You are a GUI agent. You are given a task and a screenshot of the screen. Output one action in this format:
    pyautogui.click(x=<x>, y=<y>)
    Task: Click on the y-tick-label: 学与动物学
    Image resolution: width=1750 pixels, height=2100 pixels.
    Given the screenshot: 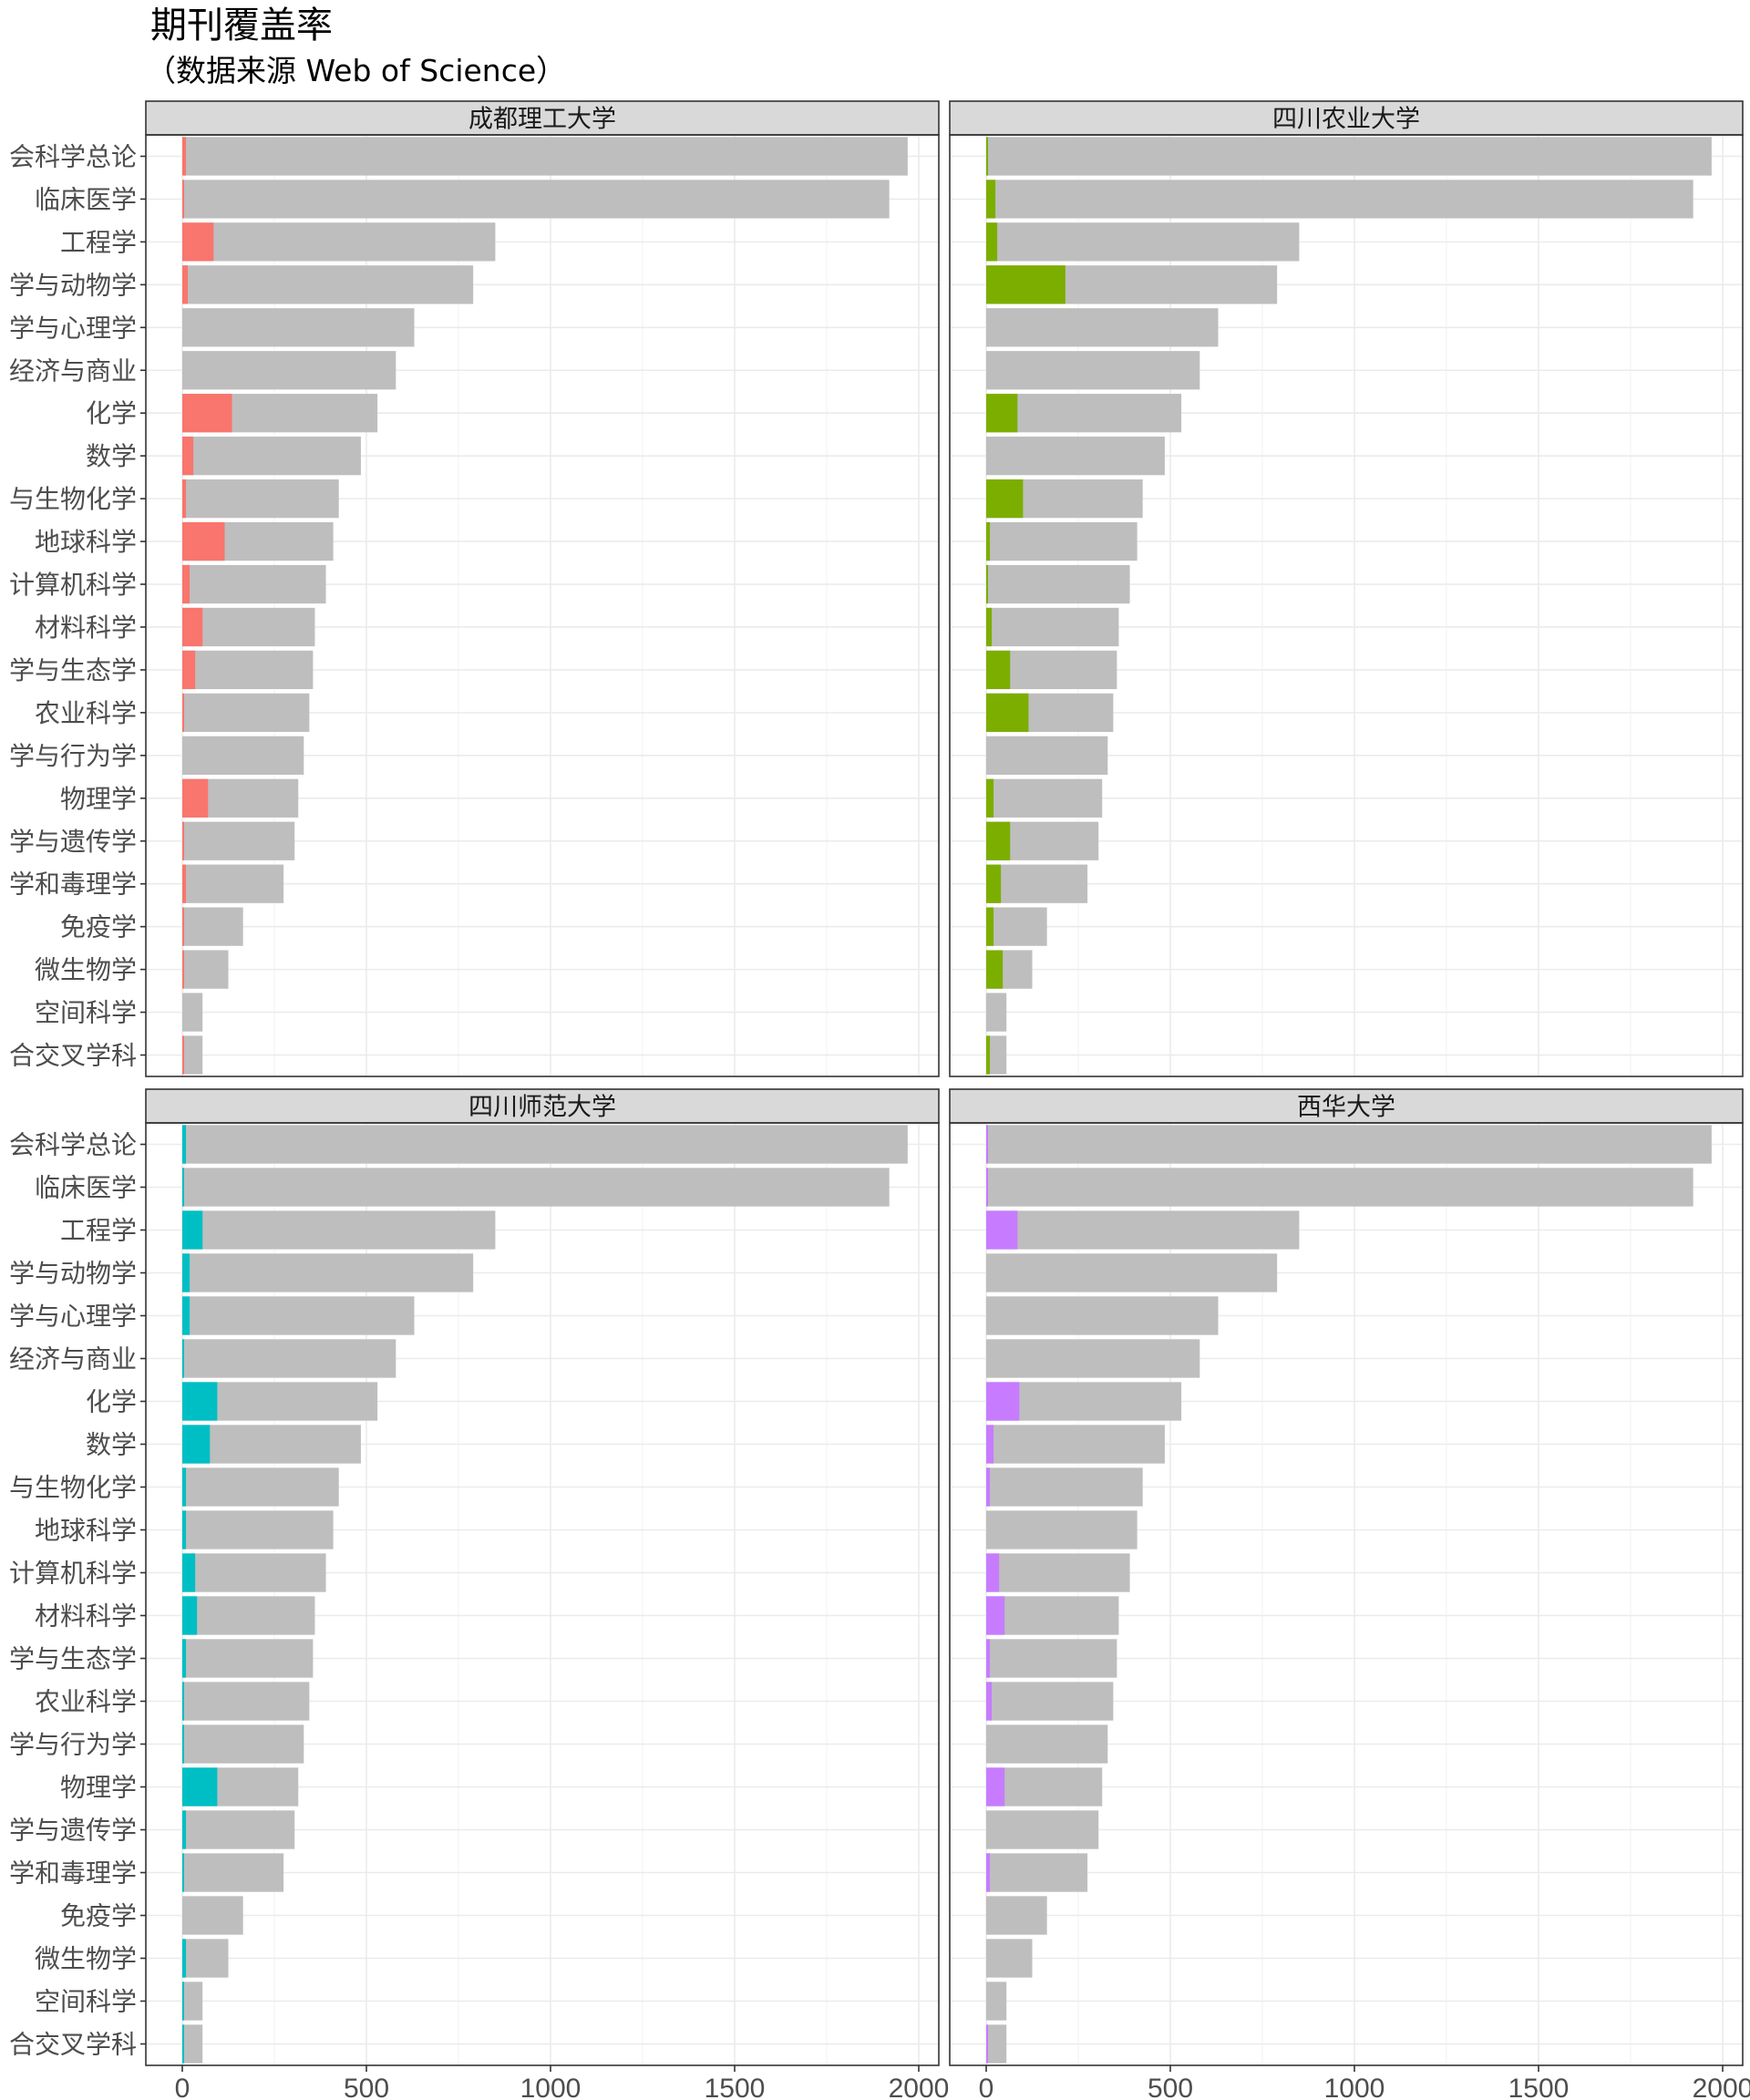 What is the action you would take?
    pyautogui.click(x=73, y=1274)
    